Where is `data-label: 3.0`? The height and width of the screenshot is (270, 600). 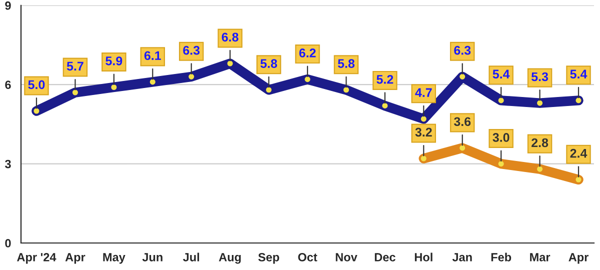 data-label: 3.0 is located at coordinates (501, 137).